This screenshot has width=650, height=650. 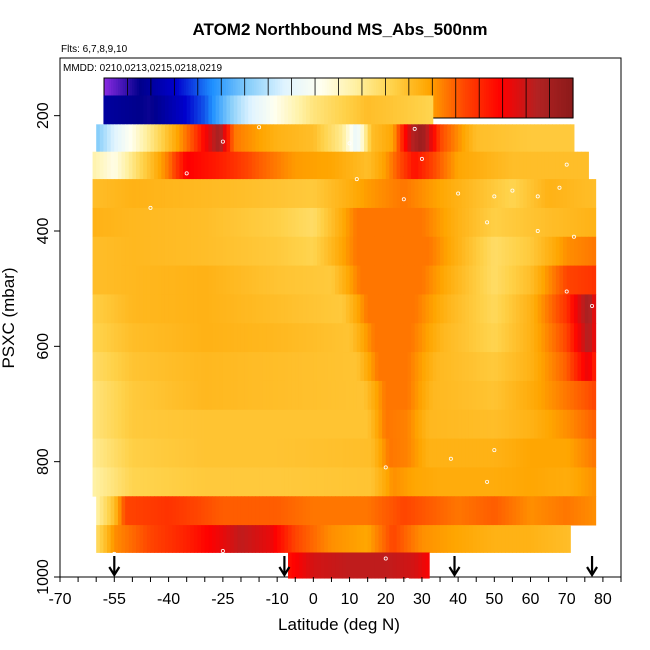 I want to click on profile-marker-arrow, so click(x=454, y=567).